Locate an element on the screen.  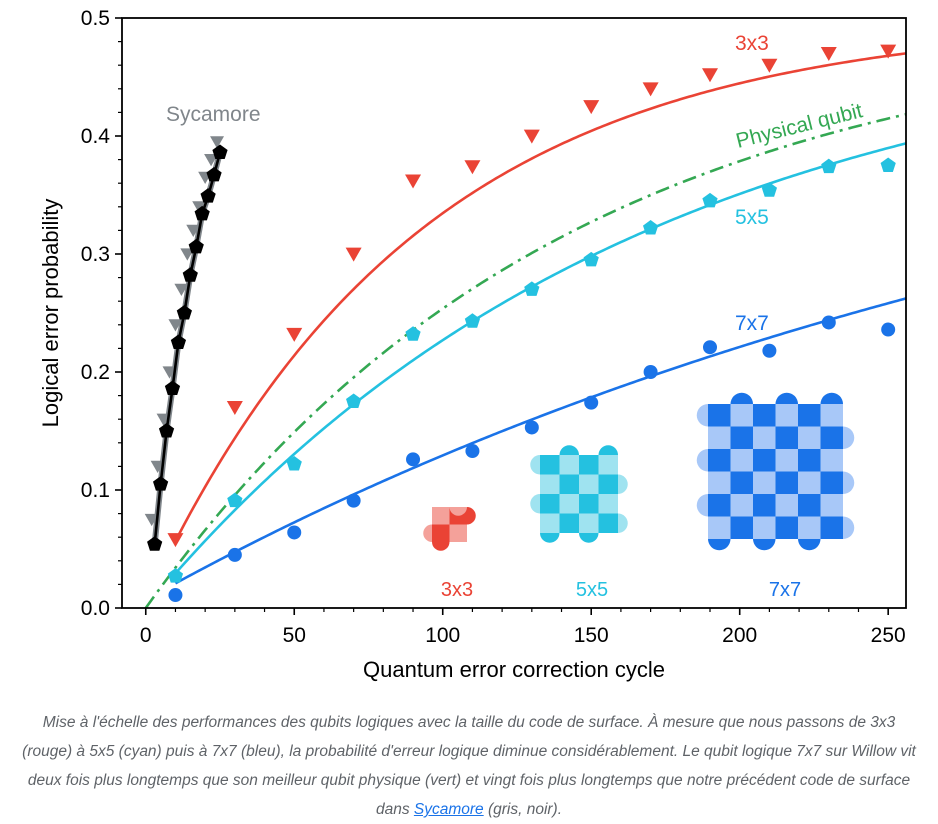
x-tick-label: 0 is located at coordinates (146, 635).